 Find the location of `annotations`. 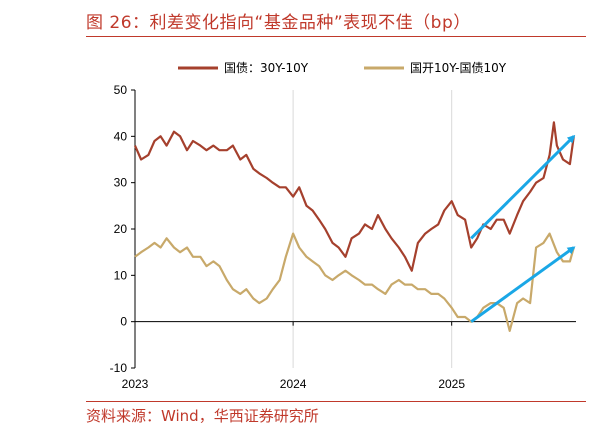

annotations is located at coordinates (523, 228).